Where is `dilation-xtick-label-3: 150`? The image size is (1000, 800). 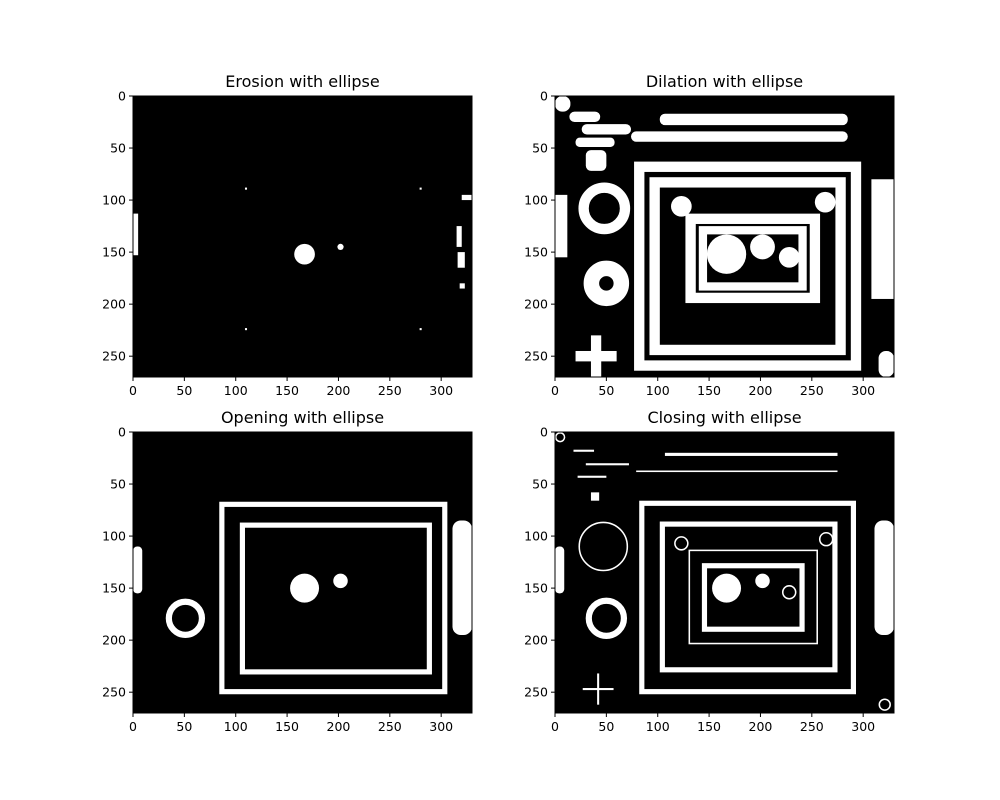 dilation-xtick-label-3: 150 is located at coordinates (709, 390).